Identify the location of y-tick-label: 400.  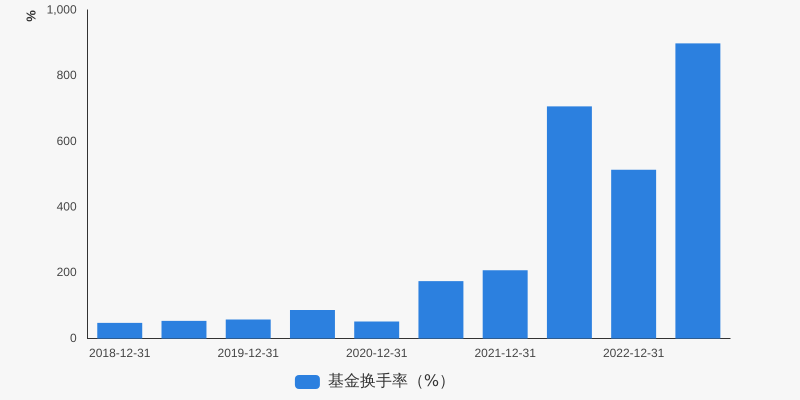
(66, 207).